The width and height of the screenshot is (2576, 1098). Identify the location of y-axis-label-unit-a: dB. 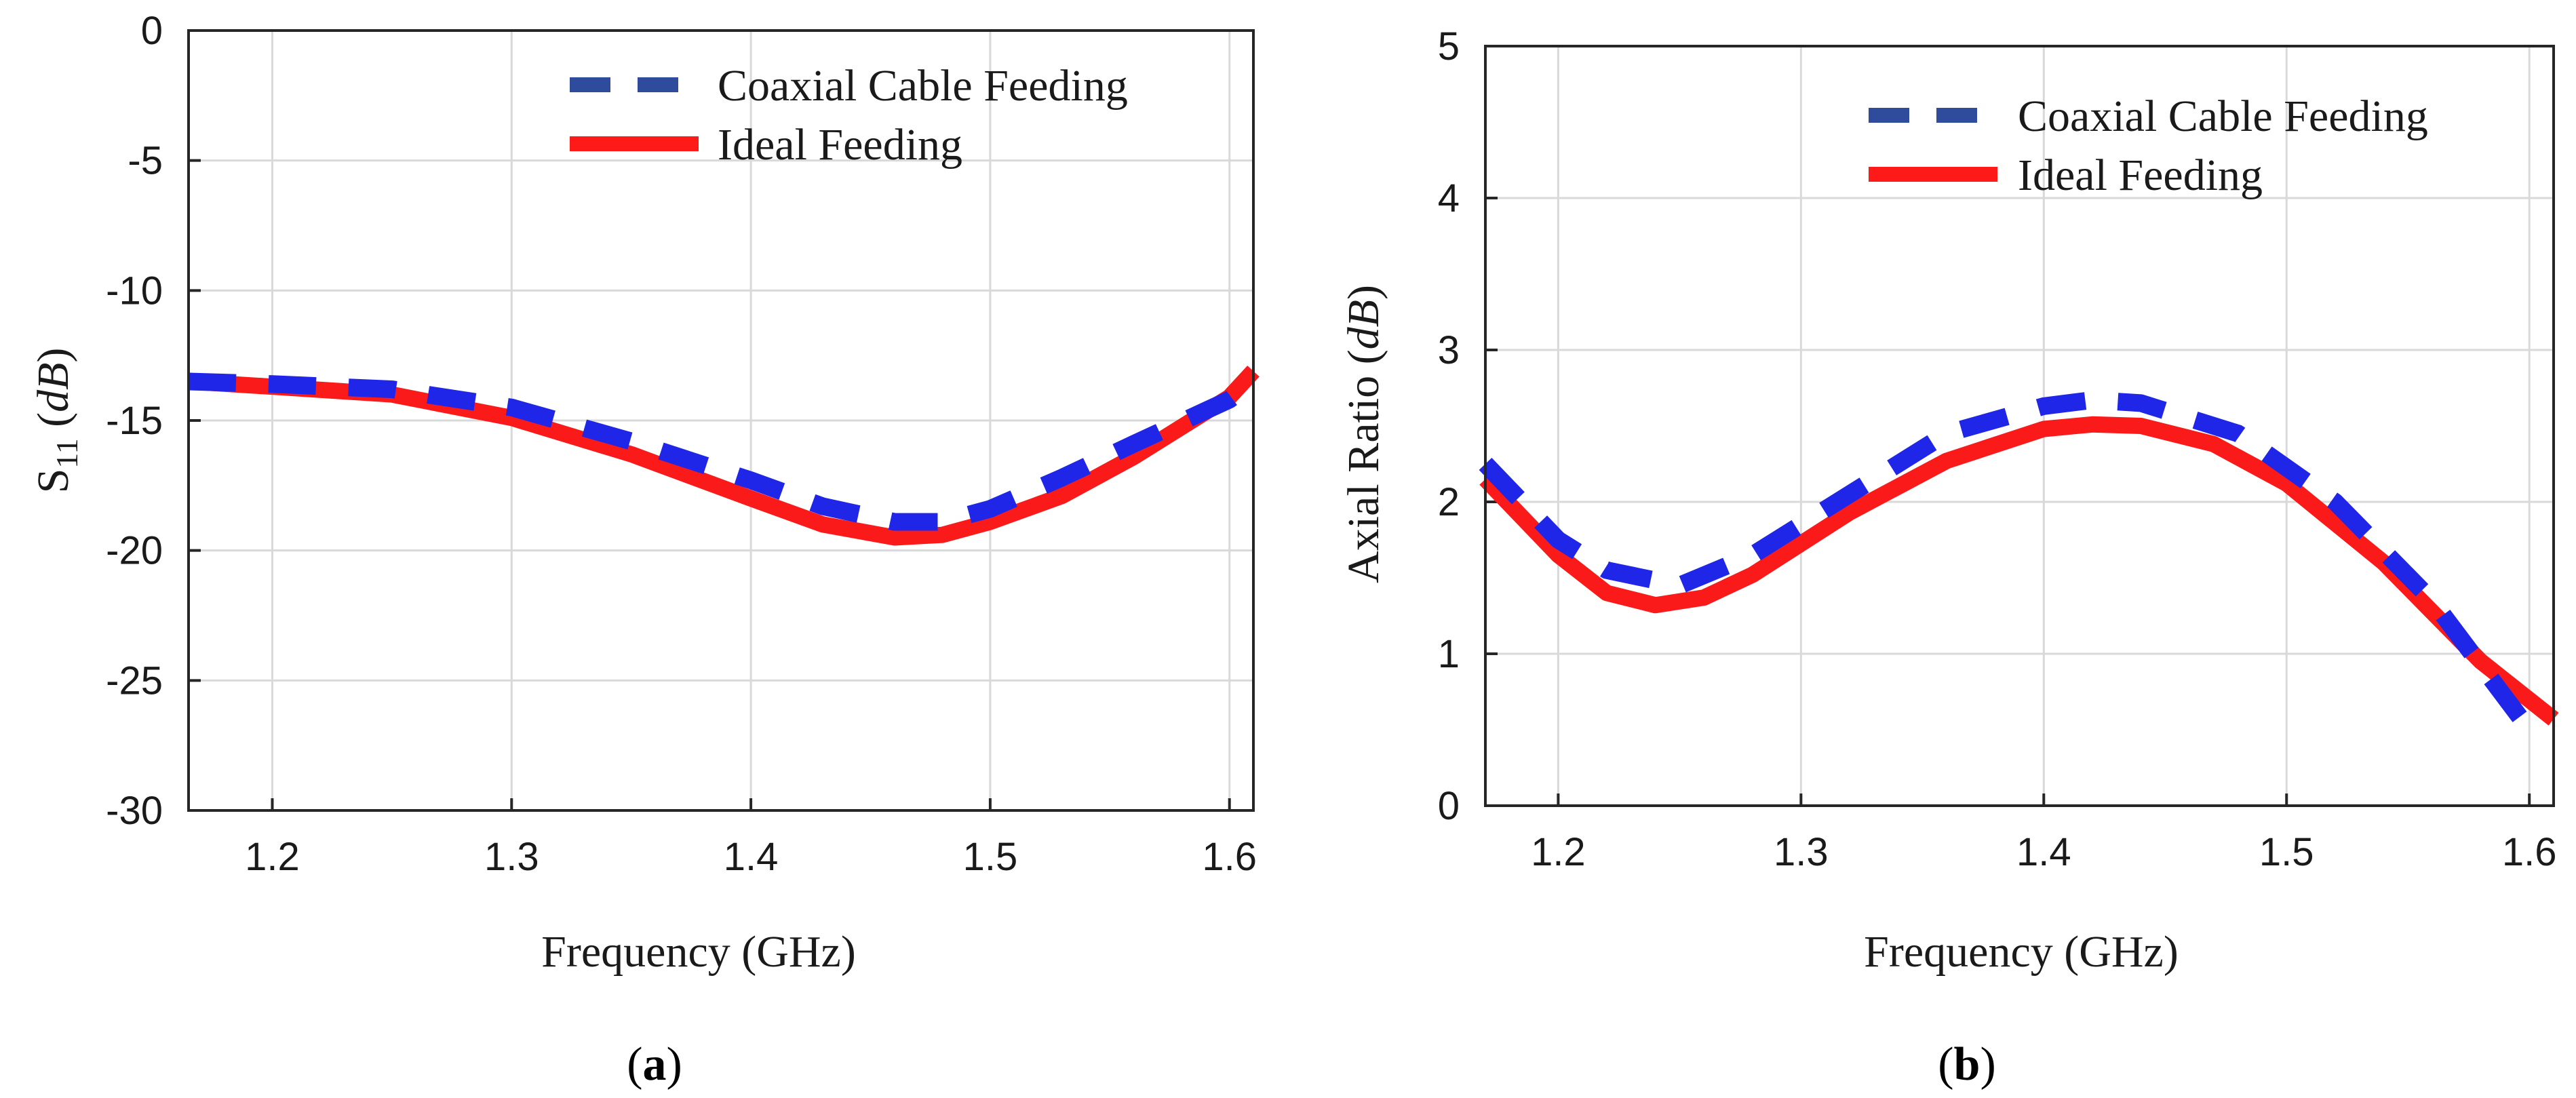
(53, 387).